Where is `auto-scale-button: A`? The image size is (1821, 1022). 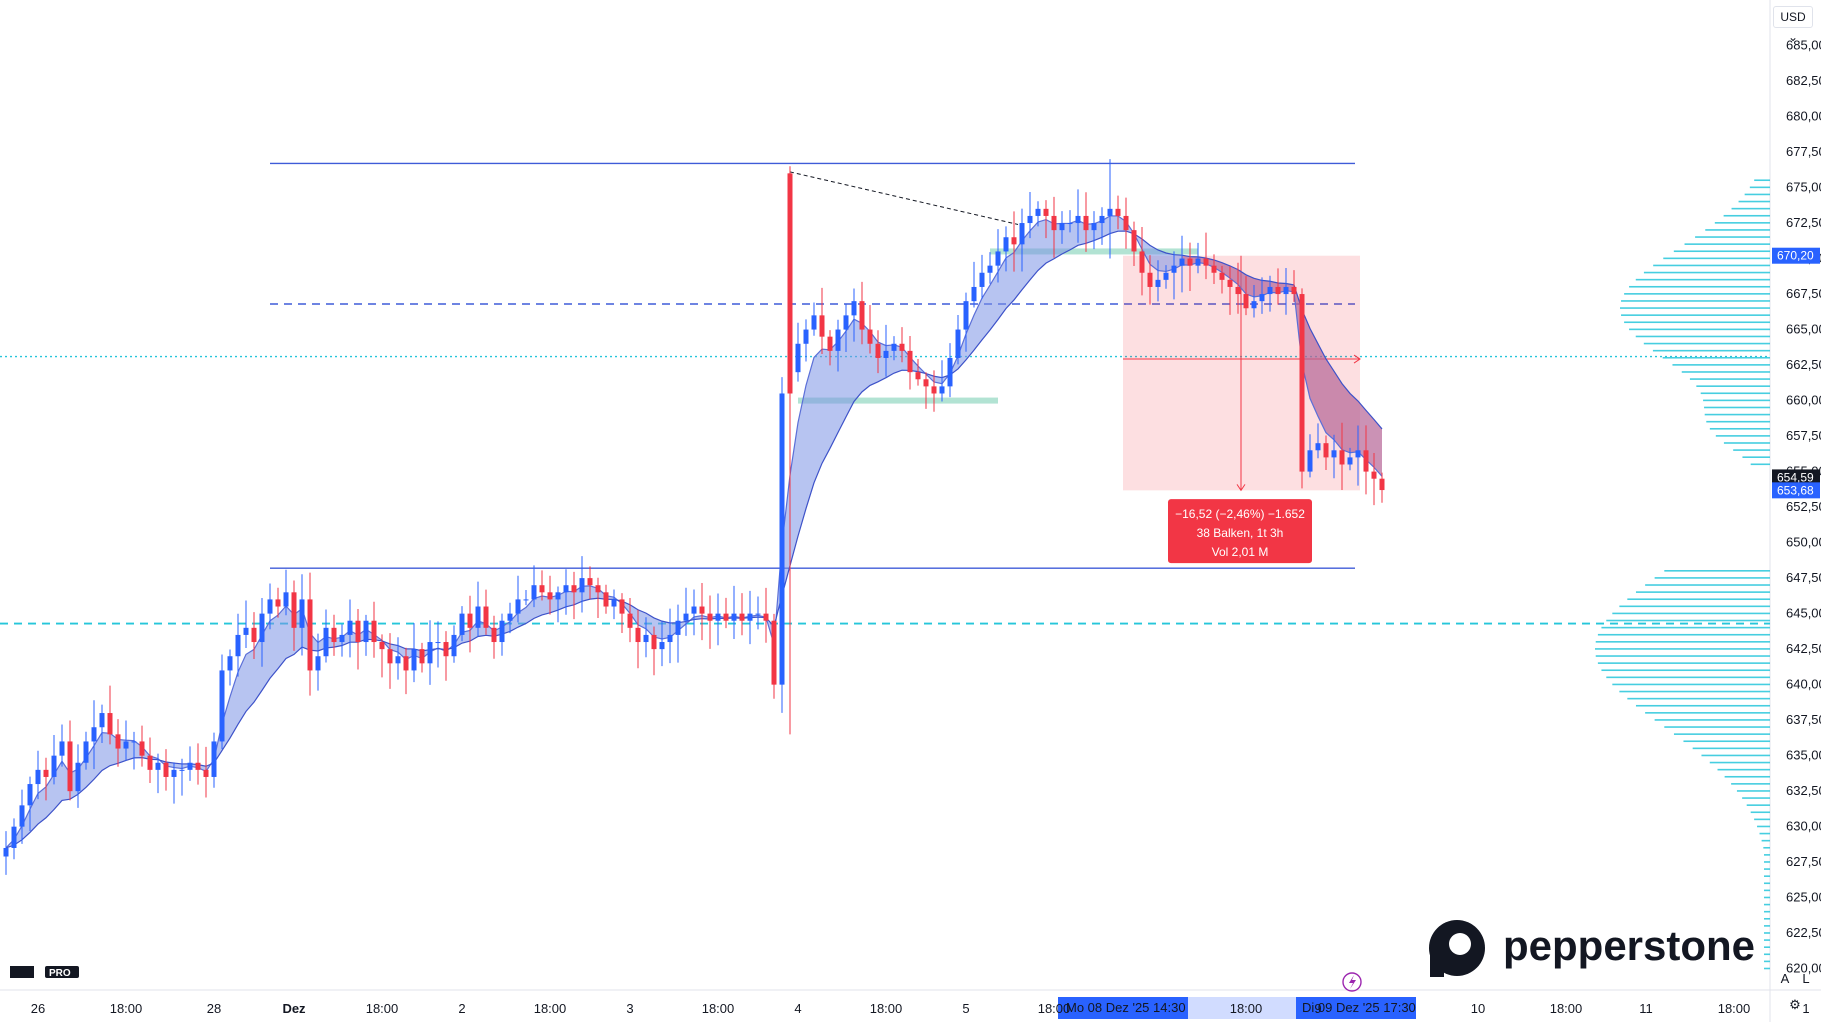 auto-scale-button: A is located at coordinates (1785, 979).